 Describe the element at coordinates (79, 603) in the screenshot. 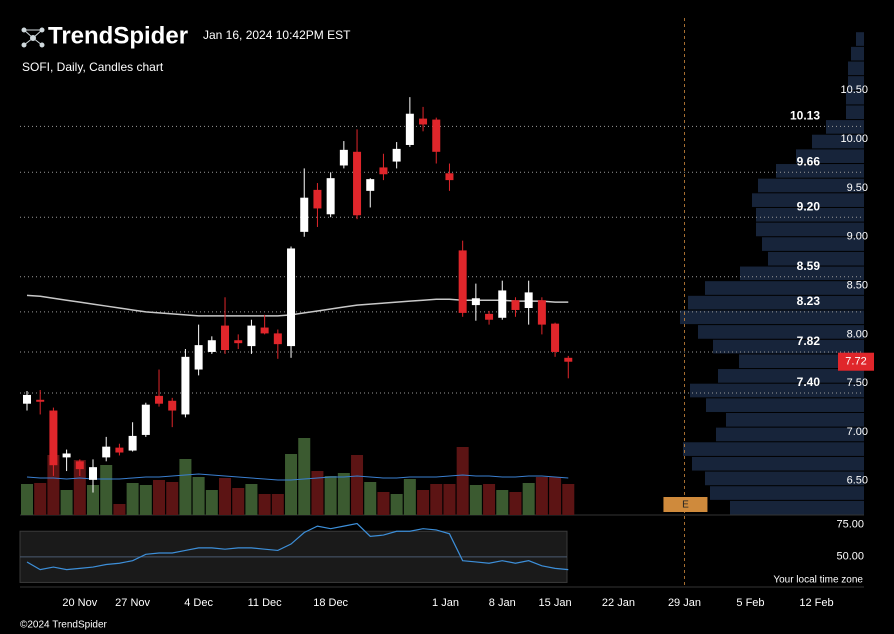

I see `x-tick-label: 20 Nov` at that location.